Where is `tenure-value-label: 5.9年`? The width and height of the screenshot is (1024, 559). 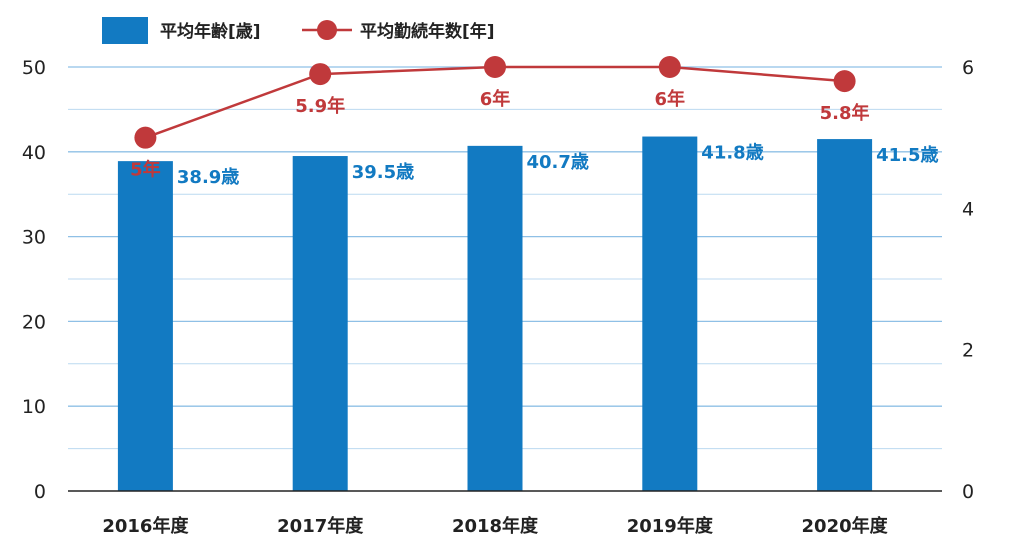 tenure-value-label: 5.9年 is located at coordinates (320, 106).